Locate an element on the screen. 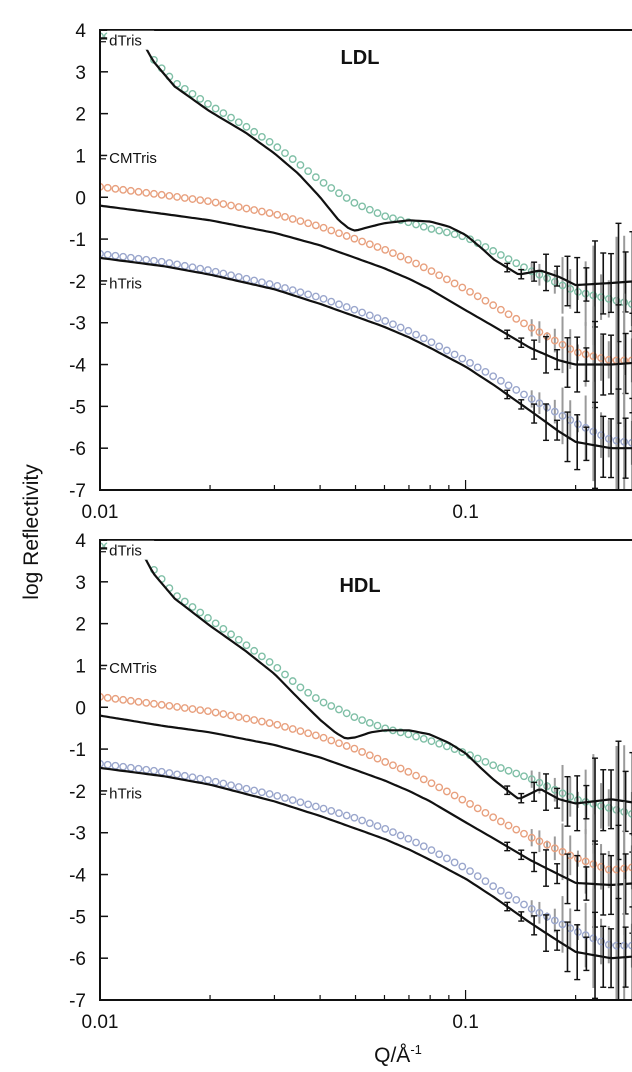 This screenshot has width=632, height=1072. y-tick-label: -5 is located at coordinates (77, 407).